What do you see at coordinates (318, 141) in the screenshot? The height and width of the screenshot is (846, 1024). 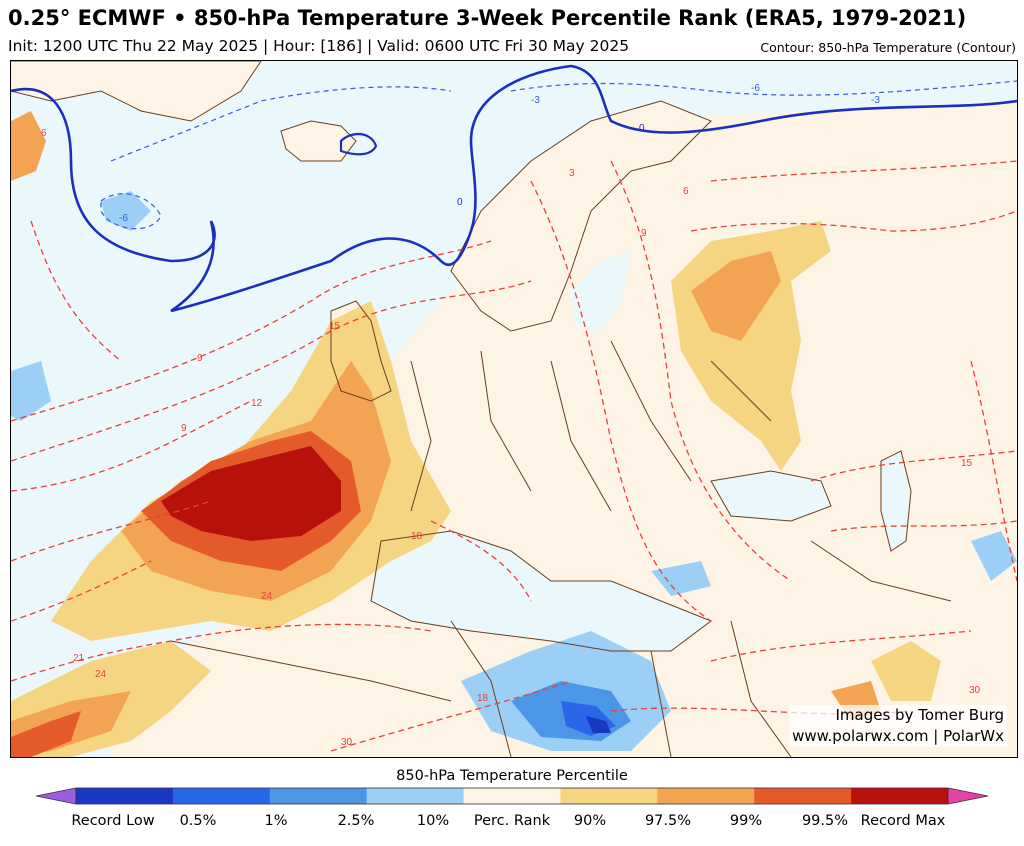 I see `land-iceland` at bounding box center [318, 141].